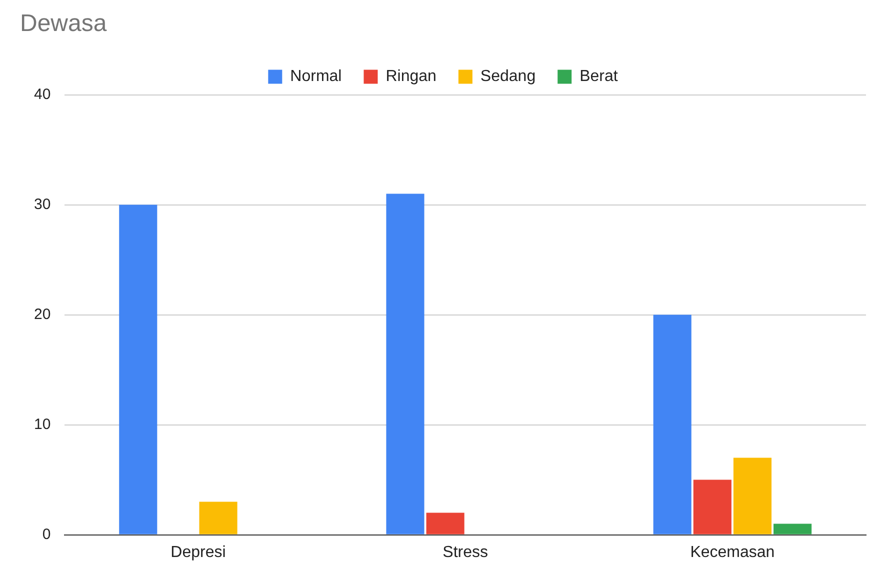  I want to click on y-tick-label: 30, so click(42, 204).